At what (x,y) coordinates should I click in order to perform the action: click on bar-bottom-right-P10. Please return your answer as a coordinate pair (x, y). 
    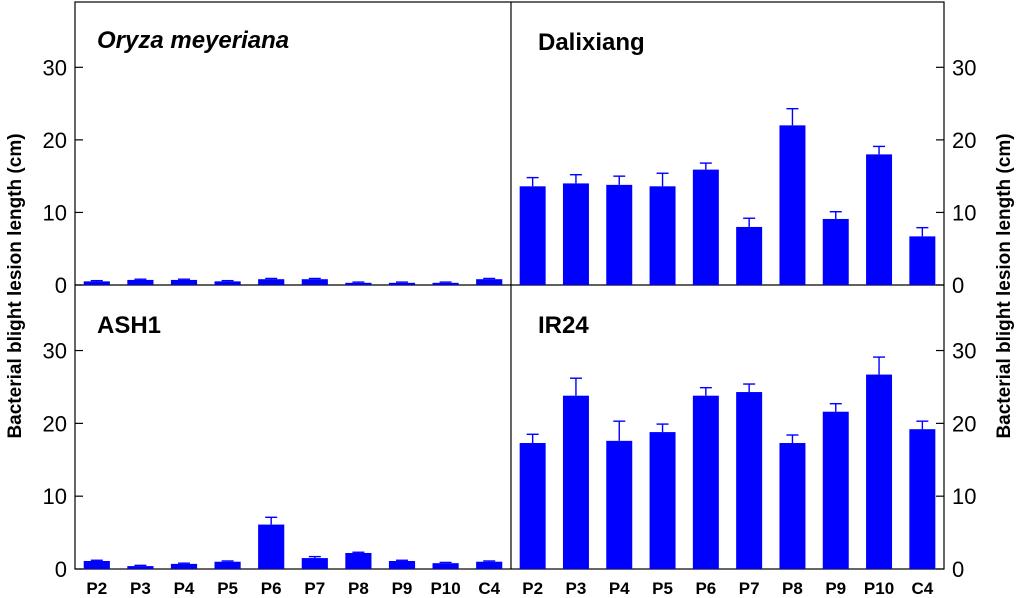
    Looking at the image, I should click on (879, 471).